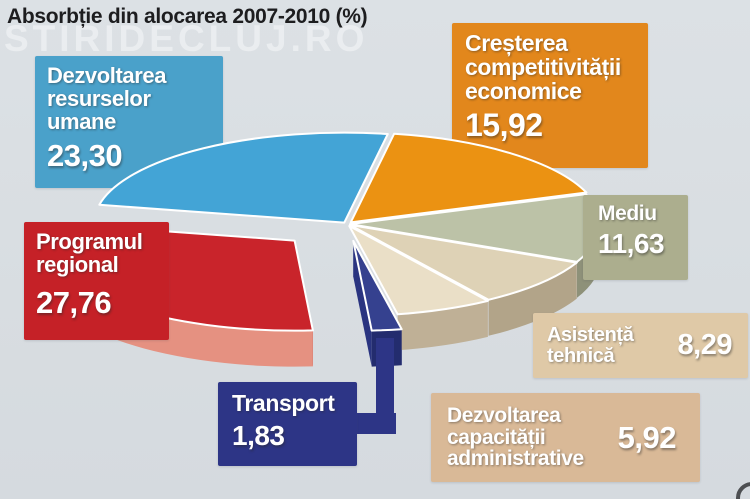 The height and width of the screenshot is (499, 750). What do you see at coordinates (107, 98) in the screenshot?
I see `callout-label: Dezvoltarea resurselor umane` at bounding box center [107, 98].